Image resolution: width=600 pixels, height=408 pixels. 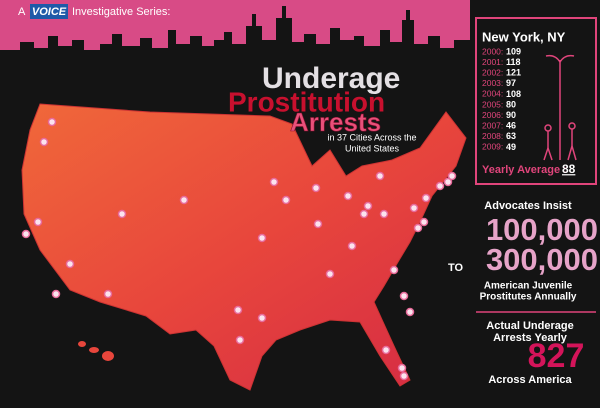 I want to click on advocates-low: 100,000, so click(x=542, y=229).